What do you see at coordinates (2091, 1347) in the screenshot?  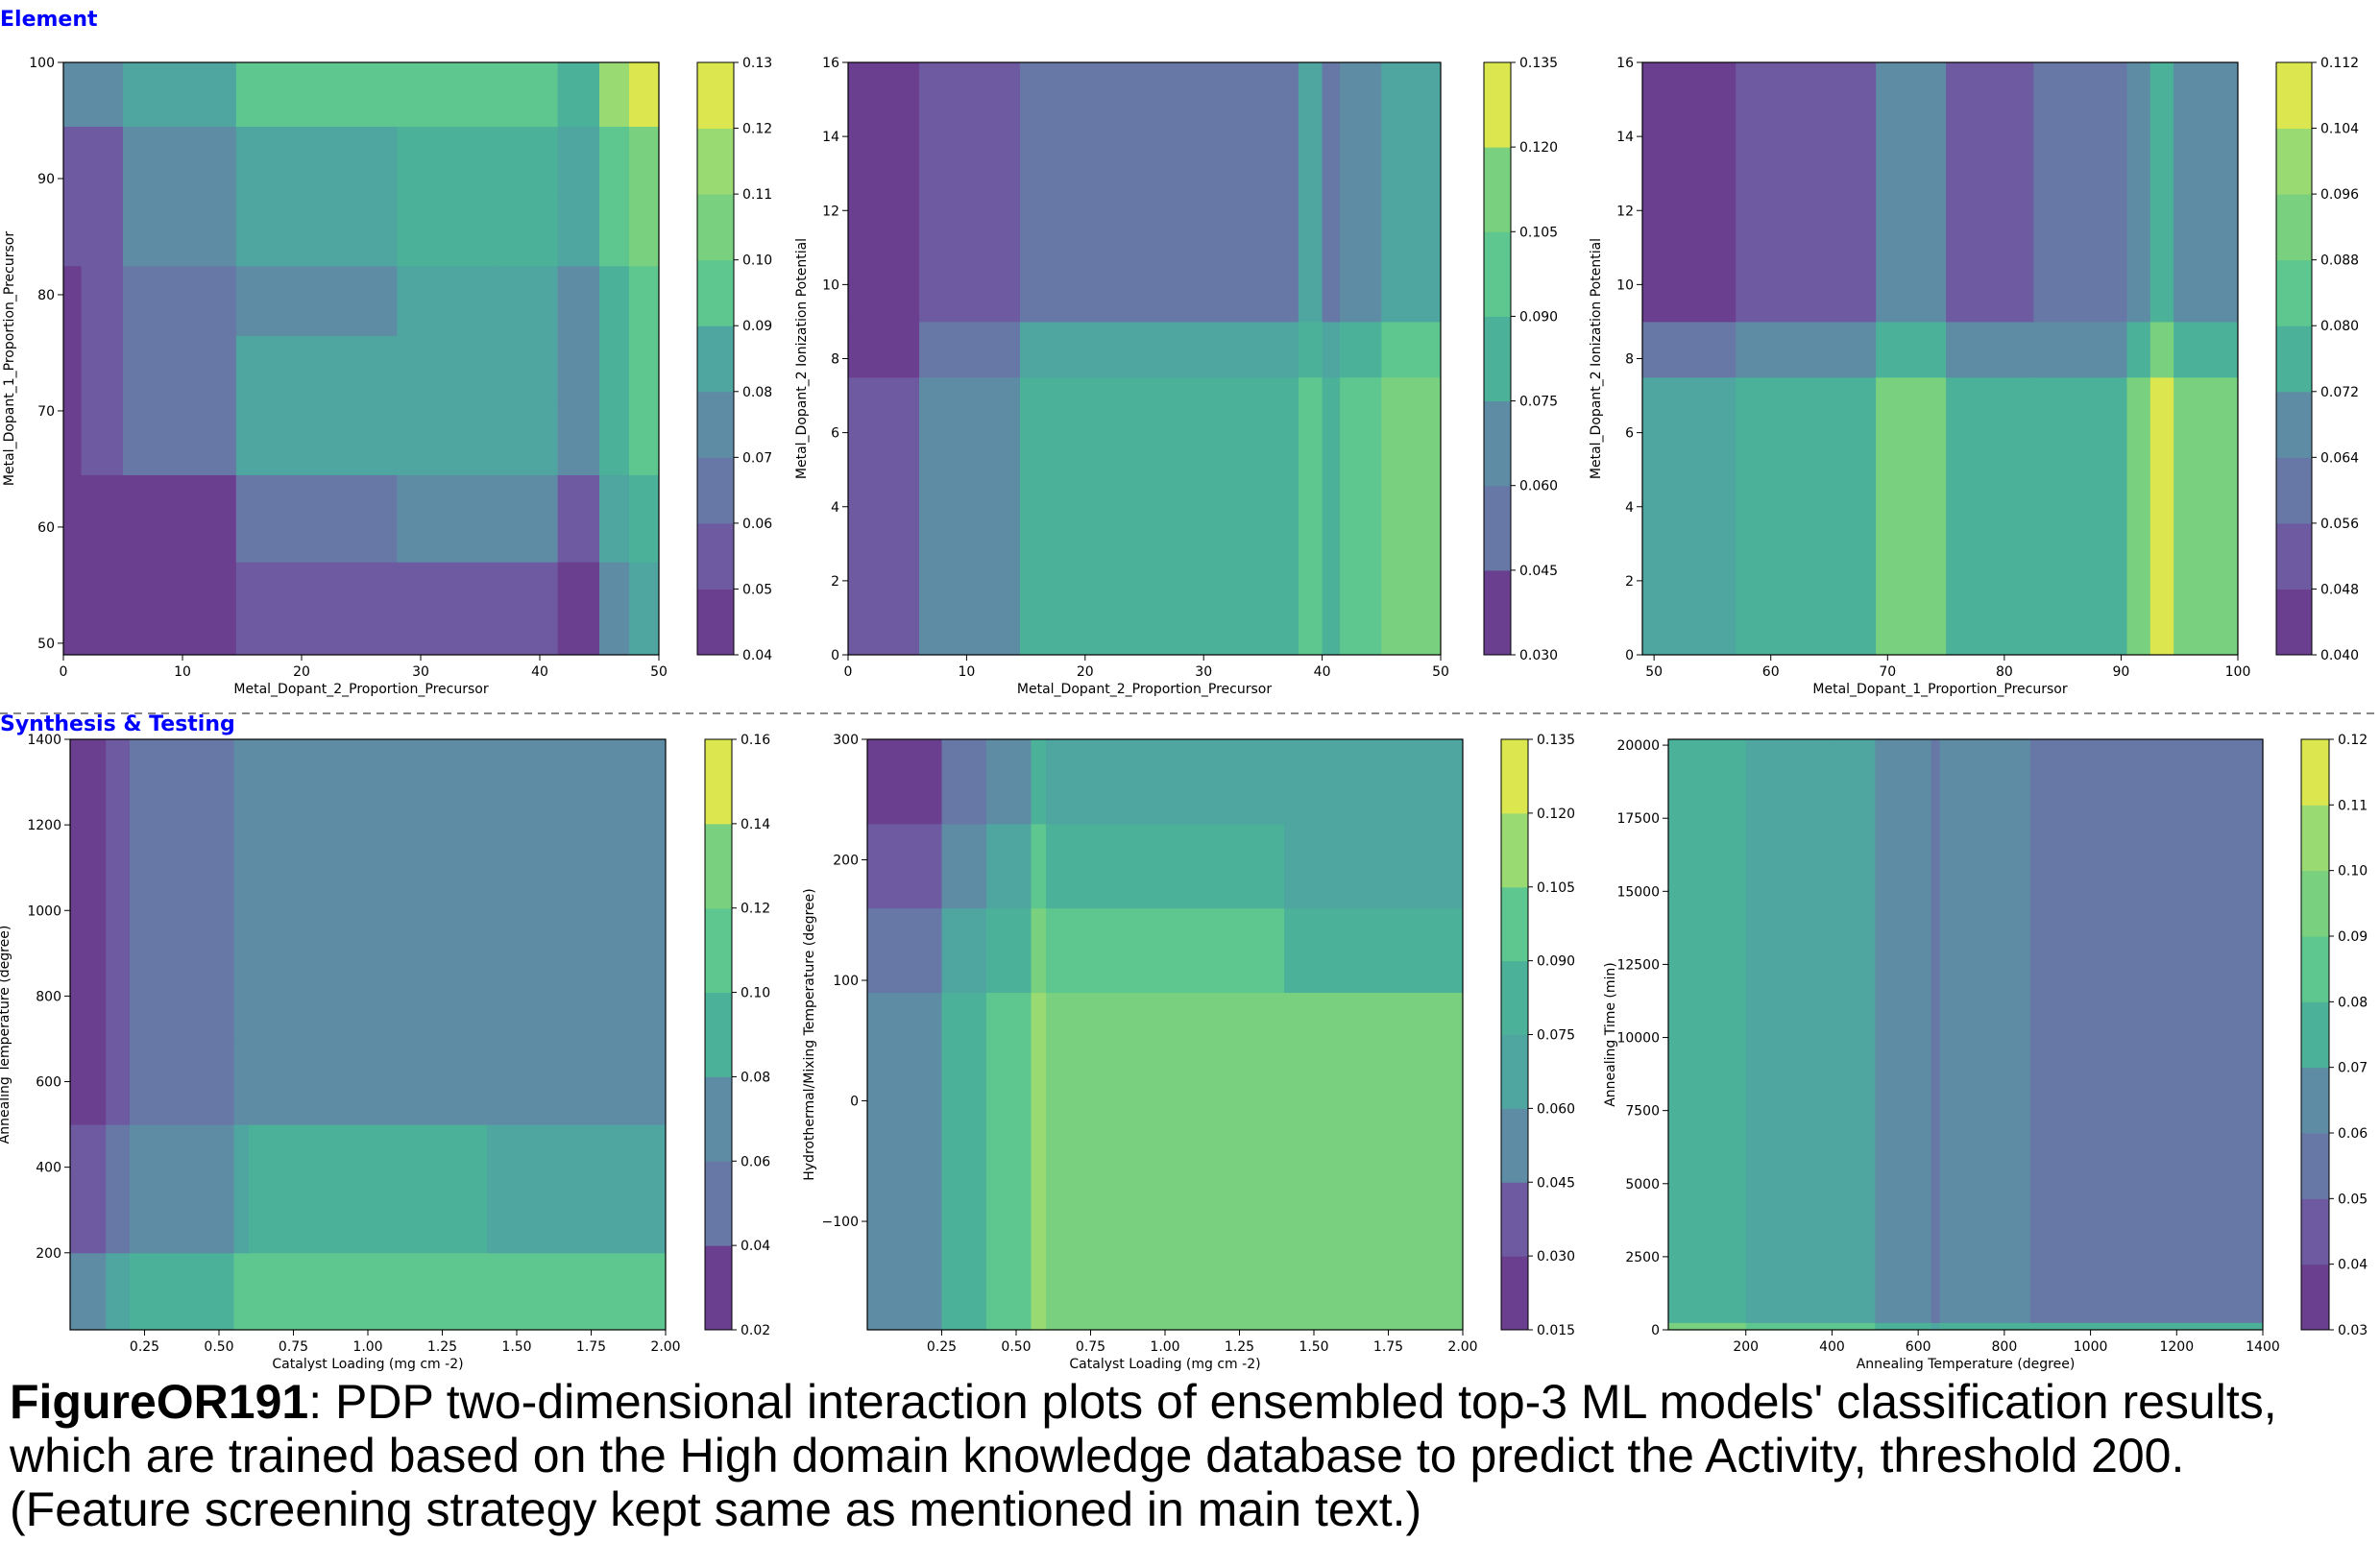 I see `x-tick-label-6-4: 1000` at bounding box center [2091, 1347].